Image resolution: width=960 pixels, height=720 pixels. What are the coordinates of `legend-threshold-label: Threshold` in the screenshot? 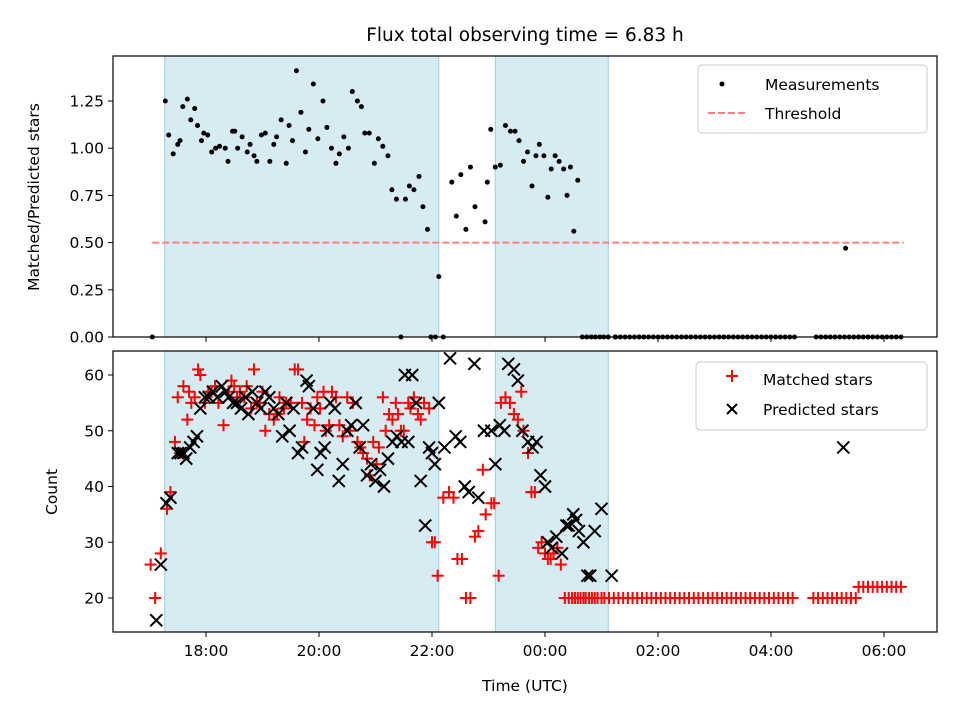 It's located at (802, 114).